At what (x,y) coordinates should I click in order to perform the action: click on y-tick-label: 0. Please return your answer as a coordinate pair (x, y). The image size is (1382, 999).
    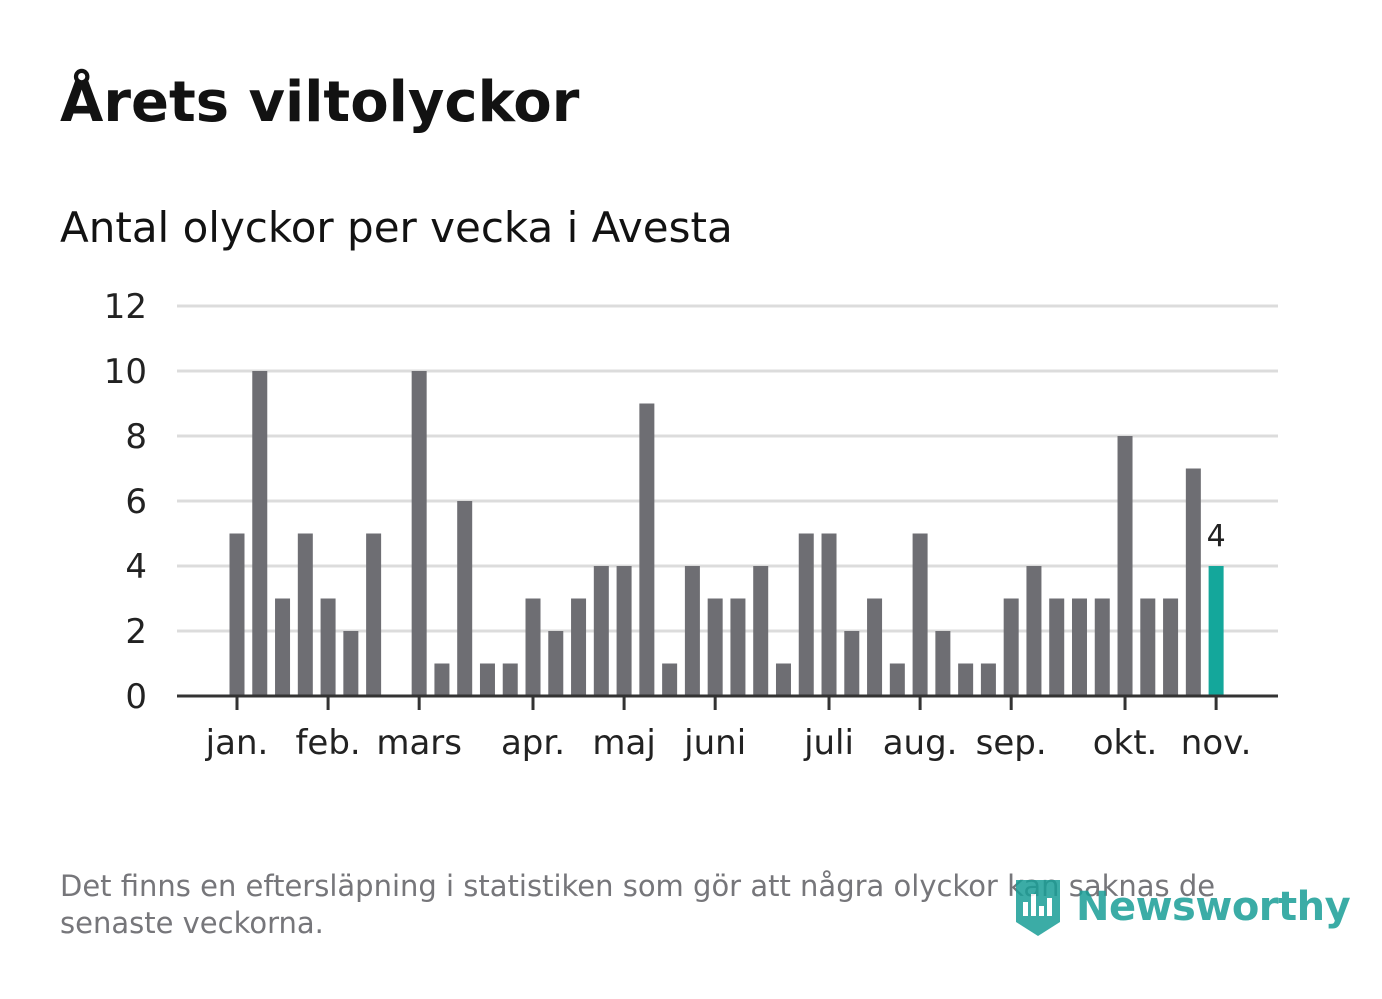
    Looking at the image, I should click on (136, 697).